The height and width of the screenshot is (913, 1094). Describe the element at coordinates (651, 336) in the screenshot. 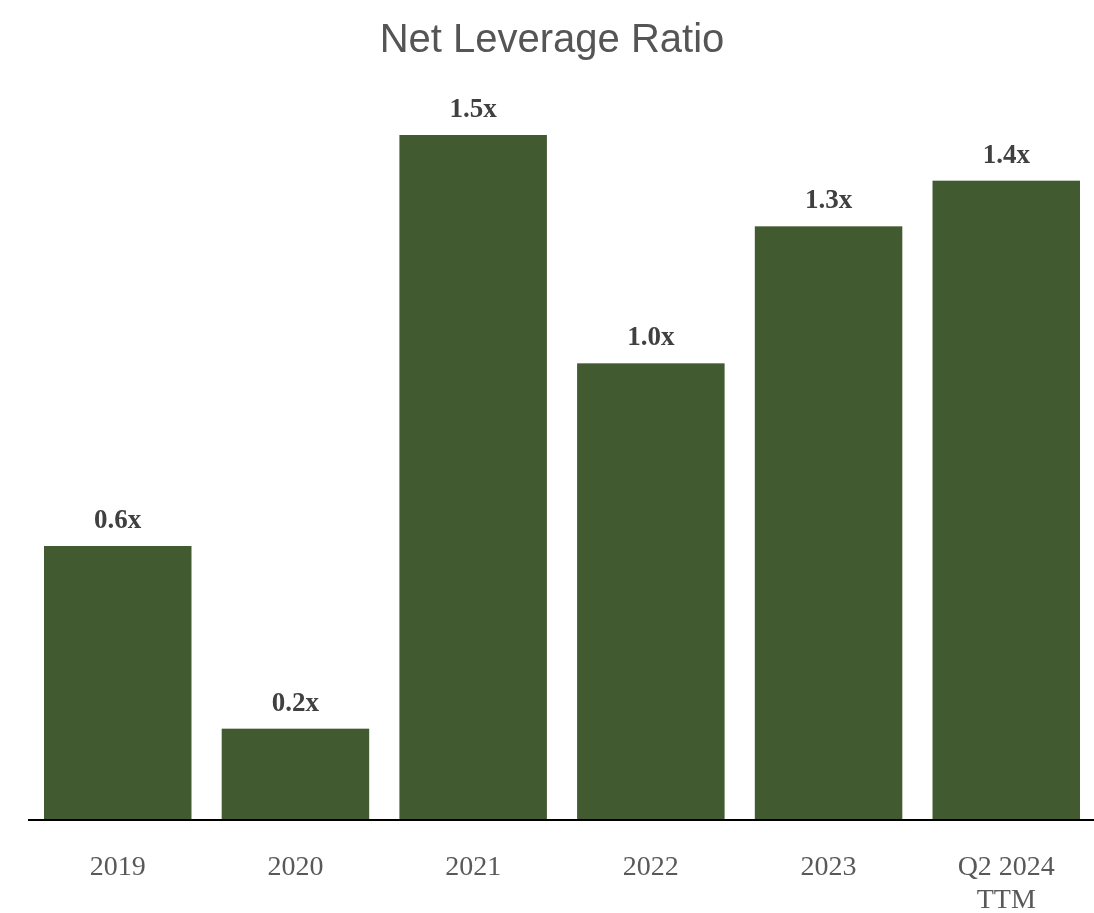

I see `data-label: 1.0x` at that location.